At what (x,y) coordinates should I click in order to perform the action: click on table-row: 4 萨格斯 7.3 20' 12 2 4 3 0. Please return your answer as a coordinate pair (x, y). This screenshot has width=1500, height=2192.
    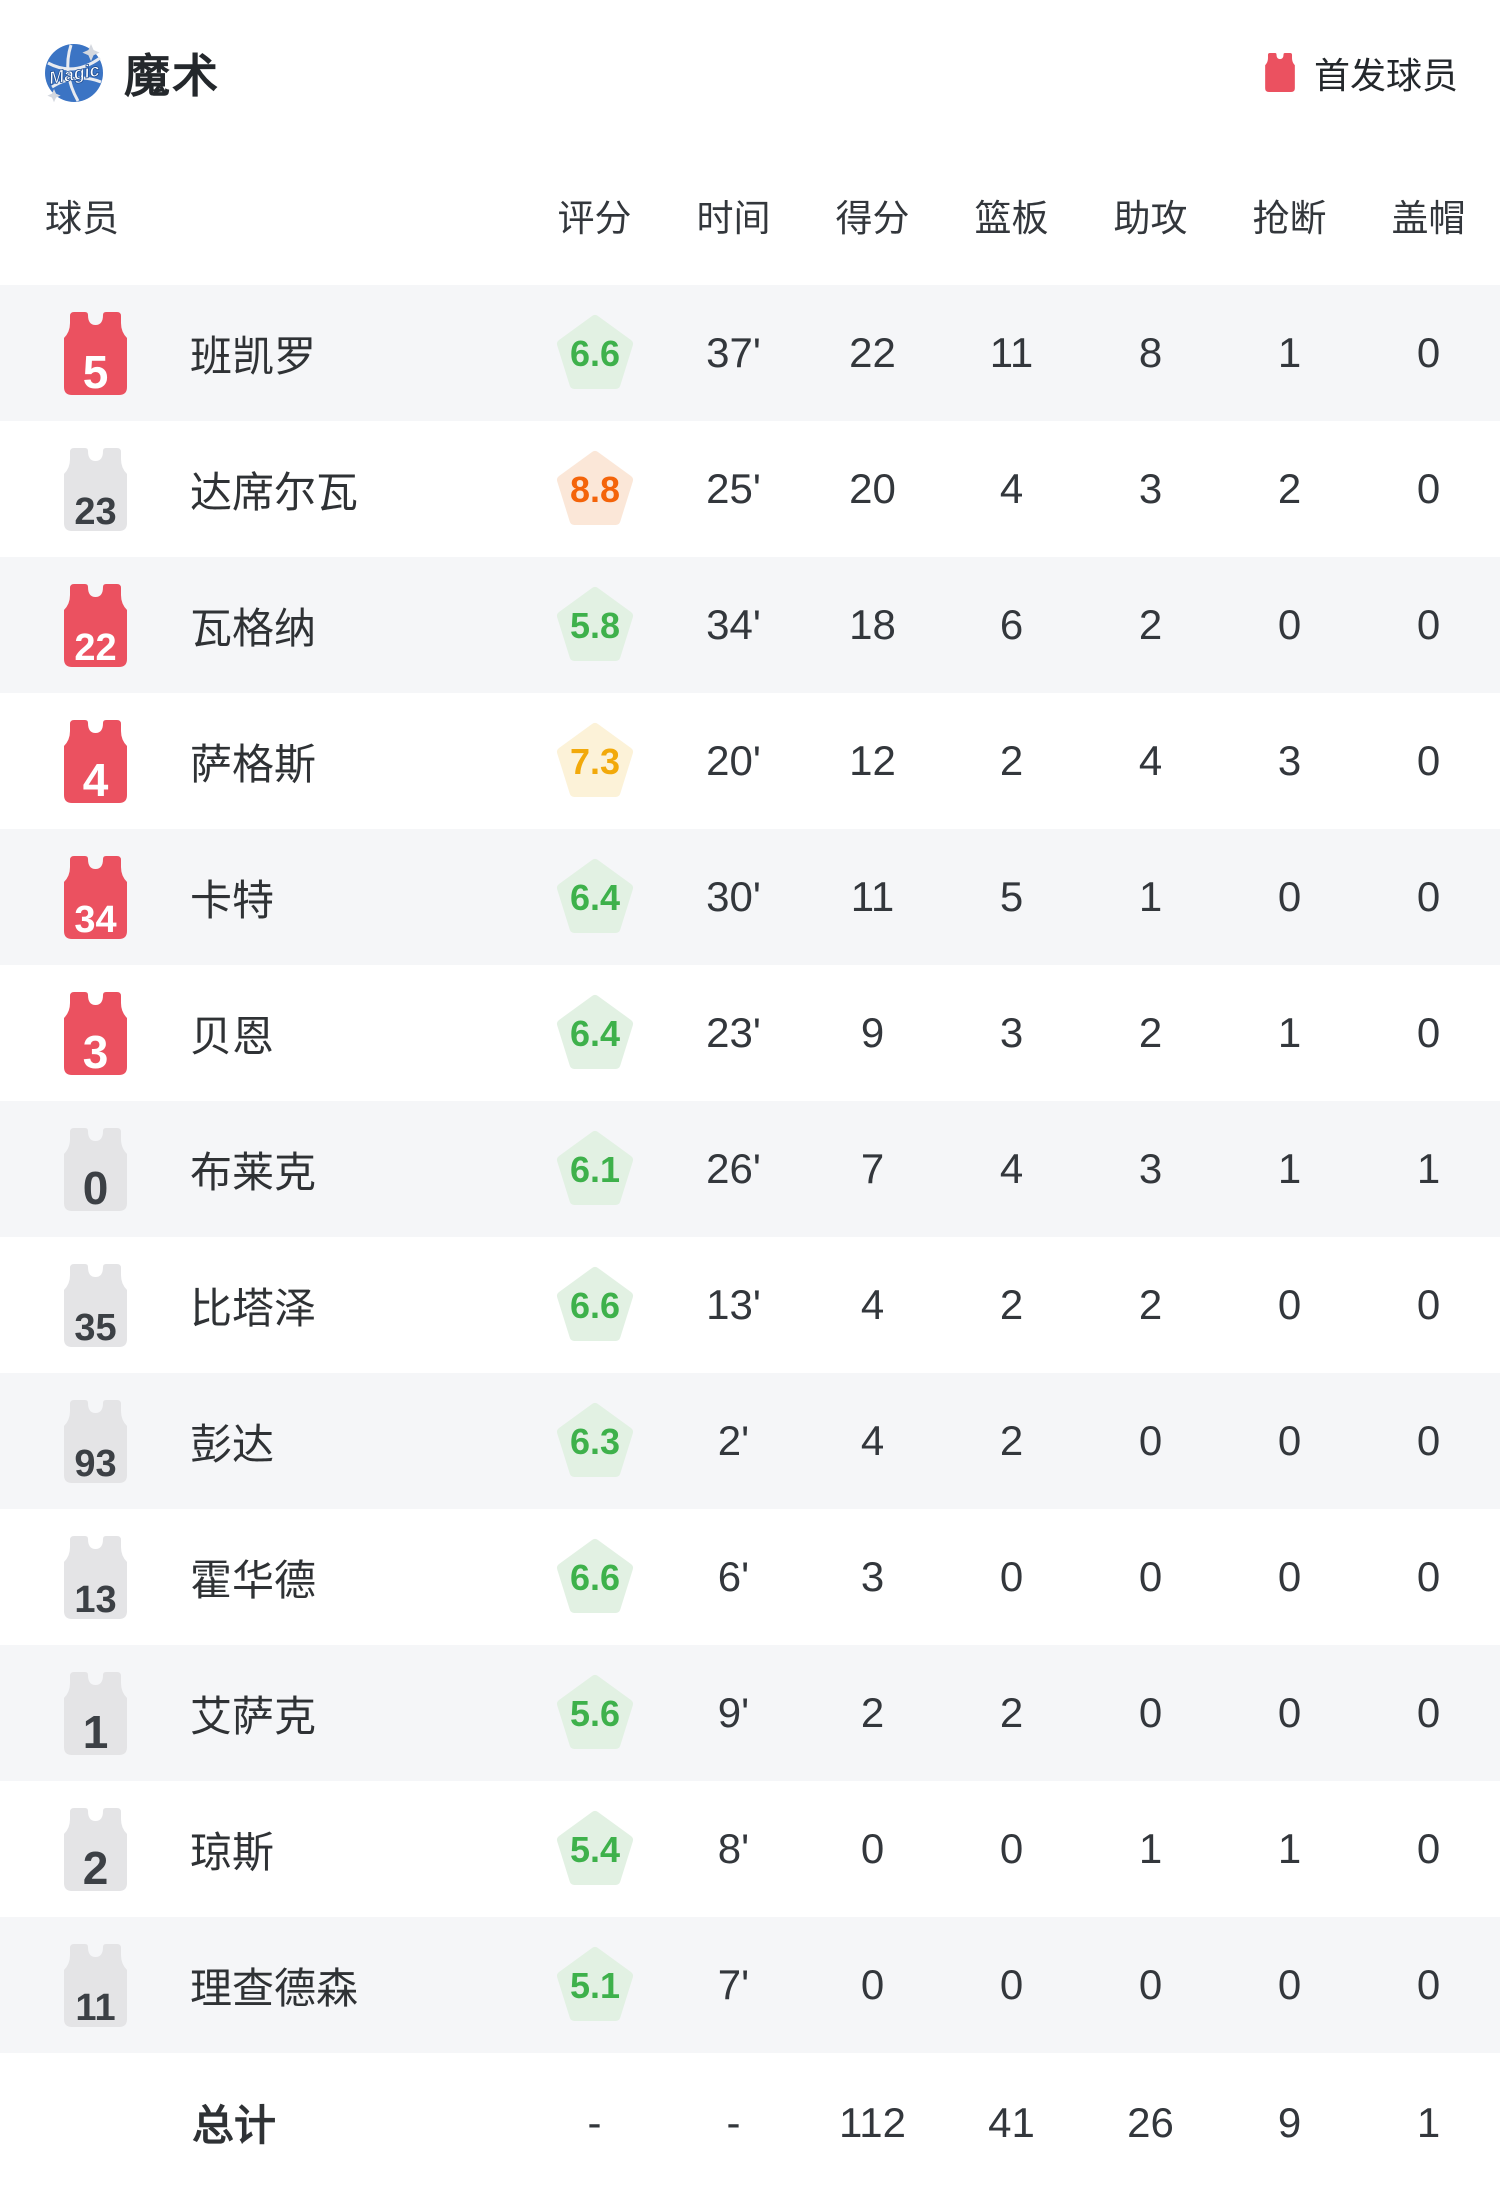
    Looking at the image, I should click on (750, 761).